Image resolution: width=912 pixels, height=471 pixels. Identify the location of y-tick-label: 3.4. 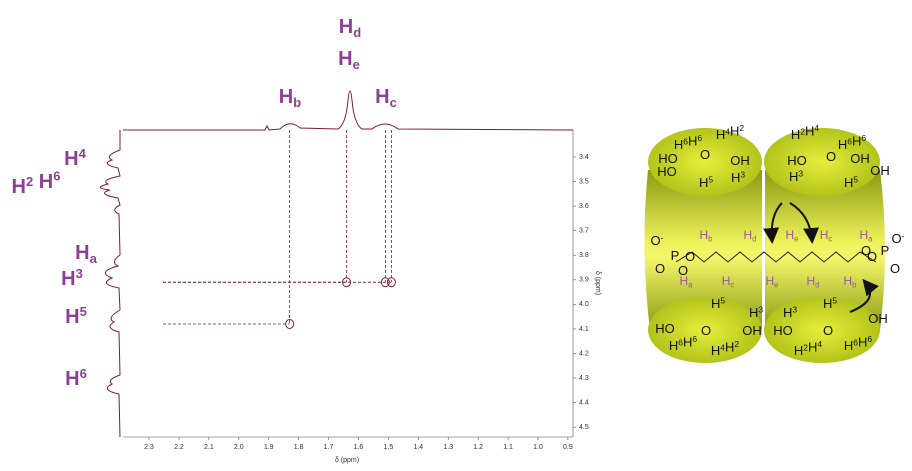
(584, 157).